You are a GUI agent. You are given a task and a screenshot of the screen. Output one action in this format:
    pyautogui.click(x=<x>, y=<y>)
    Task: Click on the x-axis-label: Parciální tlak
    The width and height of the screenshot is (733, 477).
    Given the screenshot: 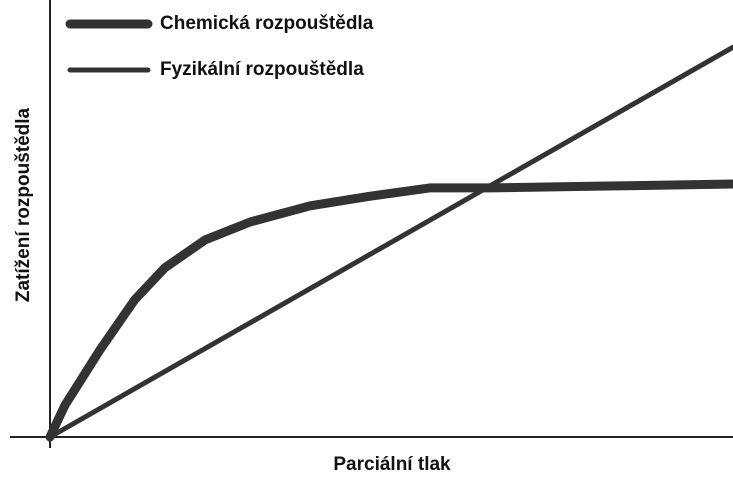 What is the action you would take?
    pyautogui.click(x=392, y=464)
    